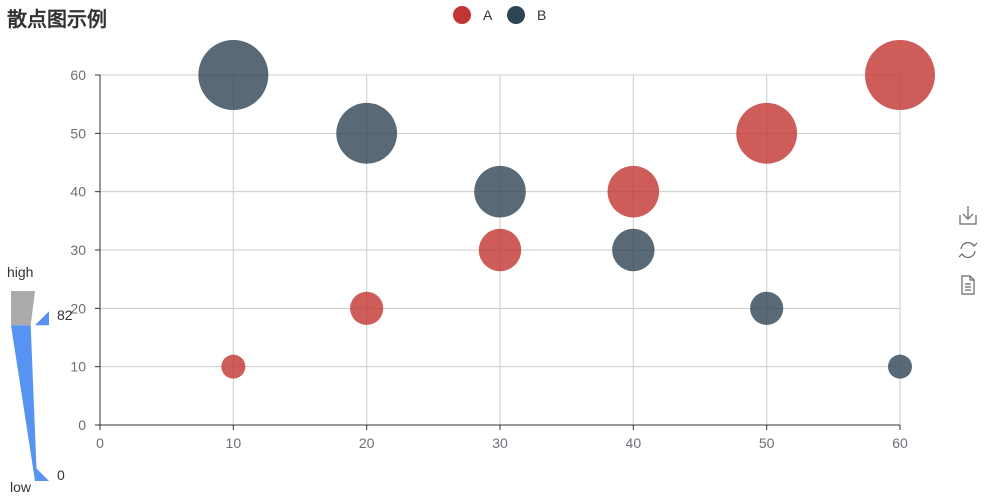 Image resolution: width=1000 pixels, height=500 pixels. Describe the element at coordinates (78, 250) in the screenshot. I see `y-tick-label: 30` at that location.